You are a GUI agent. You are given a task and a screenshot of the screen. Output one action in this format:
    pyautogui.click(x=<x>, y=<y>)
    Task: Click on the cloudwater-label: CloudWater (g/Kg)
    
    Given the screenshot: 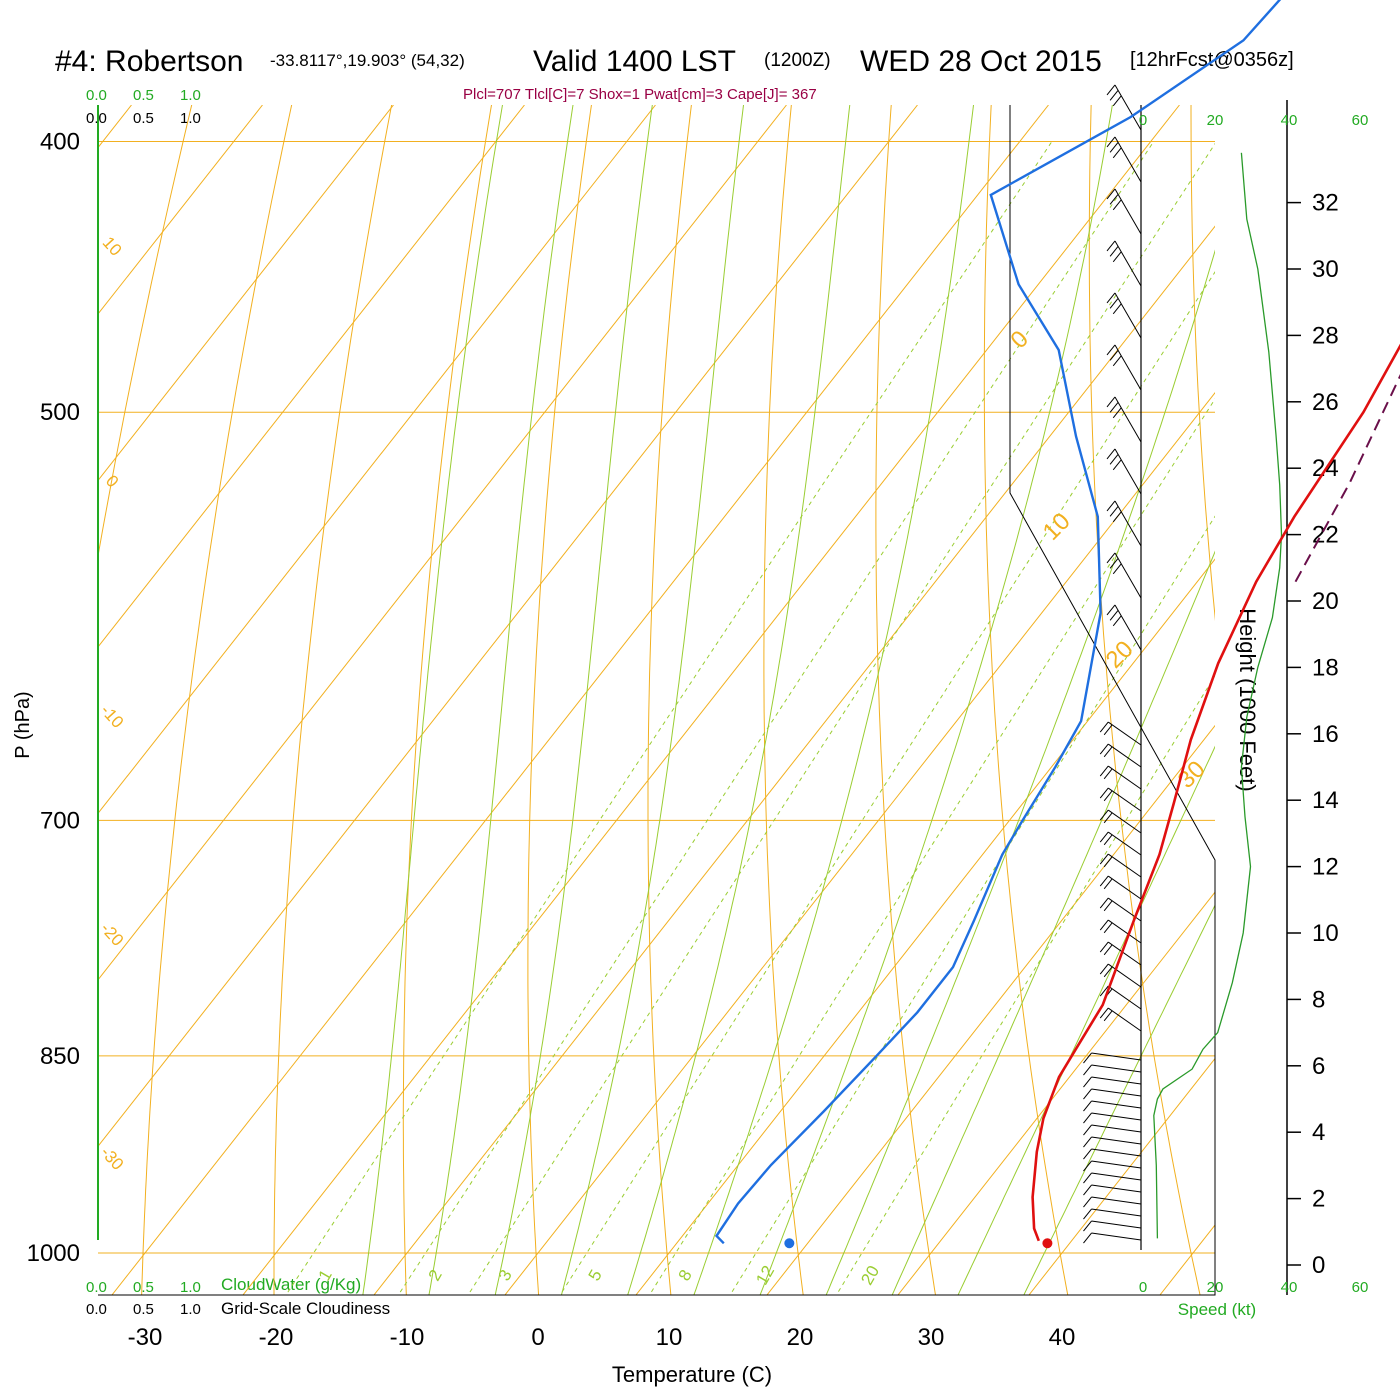 What is the action you would take?
    pyautogui.click(x=291, y=1284)
    